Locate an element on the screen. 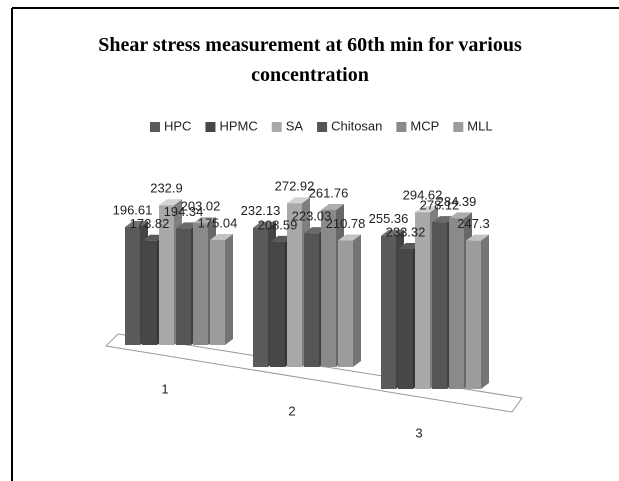 Image resolution: width=619 pixels, height=481 pixels. legend-label: SA is located at coordinates (295, 125).